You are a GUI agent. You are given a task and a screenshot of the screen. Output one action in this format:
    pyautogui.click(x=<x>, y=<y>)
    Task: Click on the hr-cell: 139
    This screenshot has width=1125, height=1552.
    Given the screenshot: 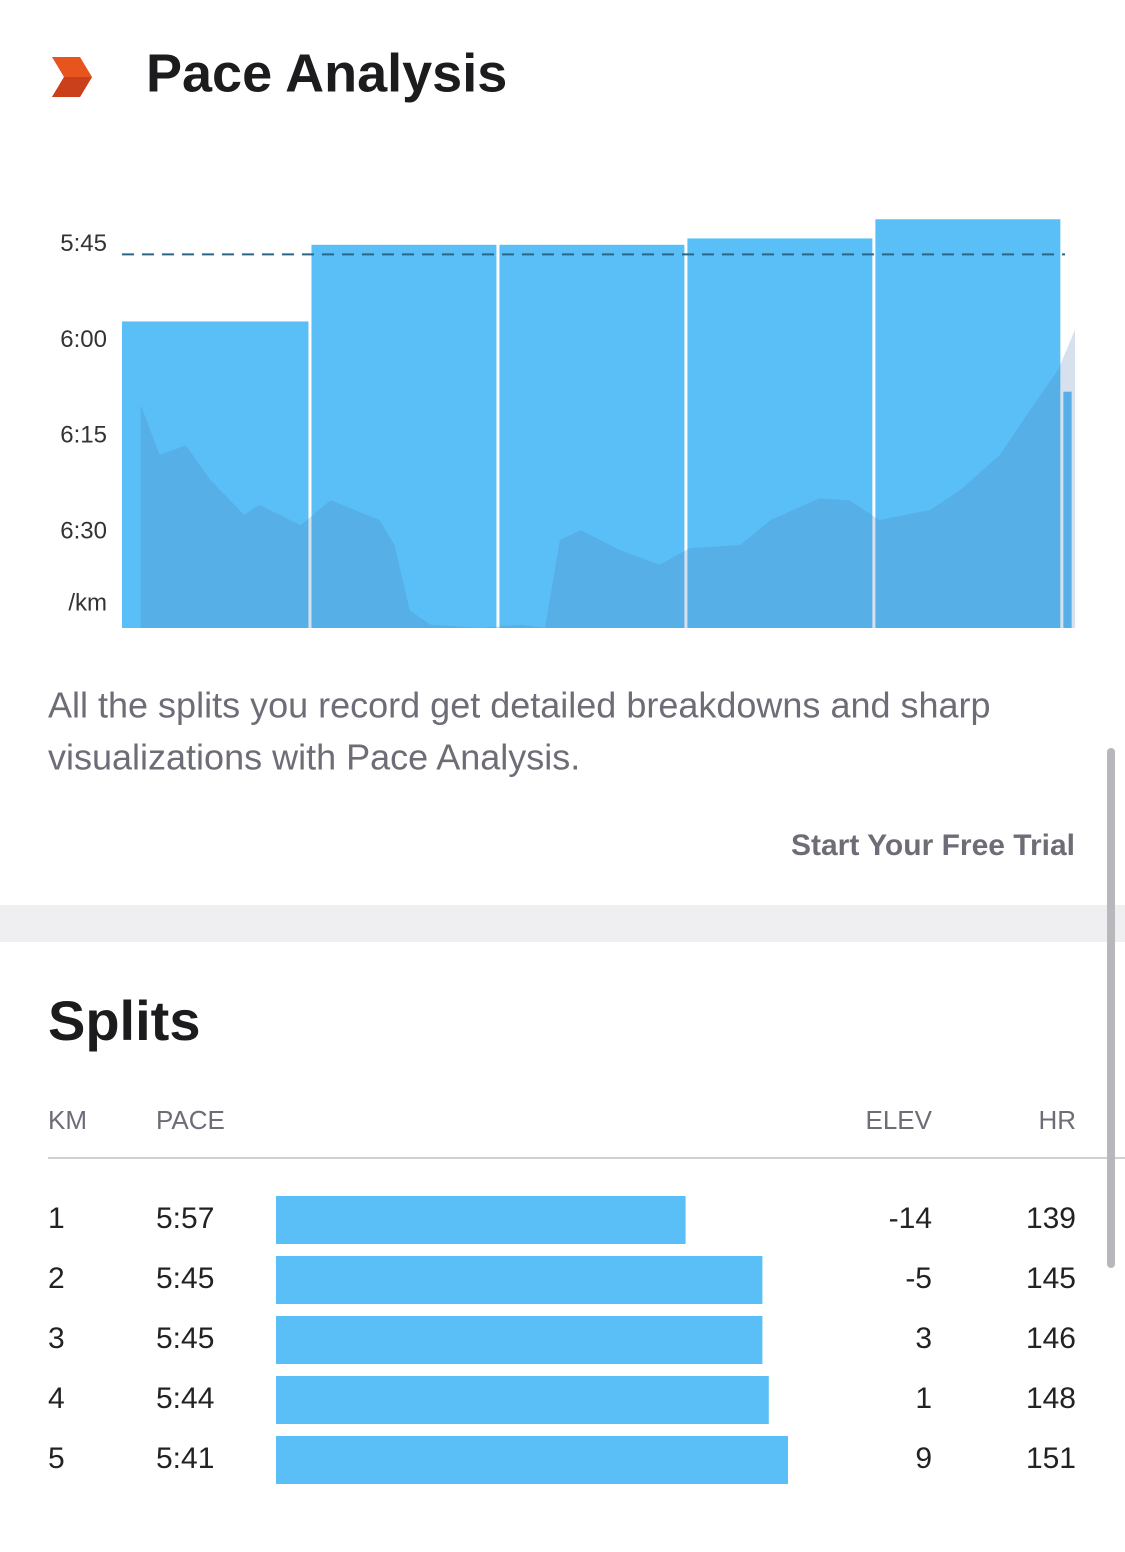 What is the action you would take?
    pyautogui.click(x=1051, y=1218)
    